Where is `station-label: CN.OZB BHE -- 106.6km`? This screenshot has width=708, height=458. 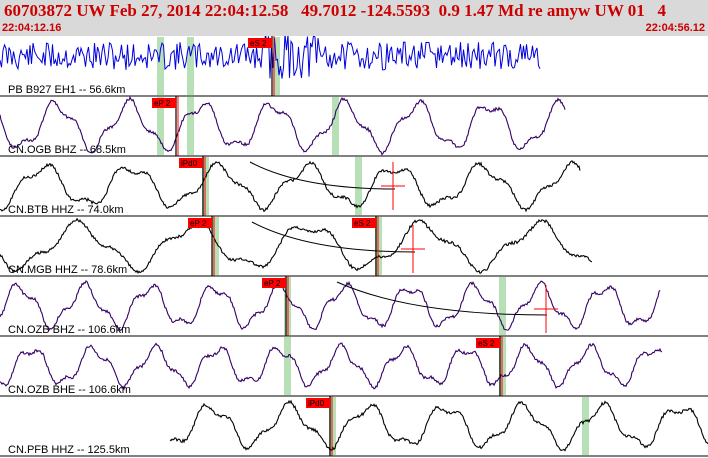 station-label: CN.OZB BHE -- 106.6km is located at coordinates (69, 390).